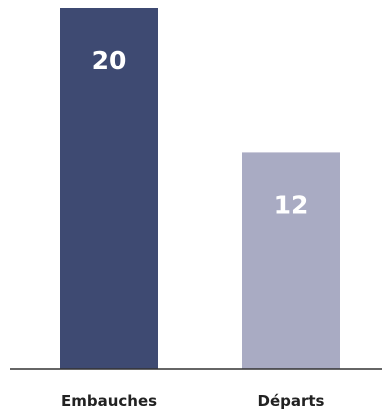 Image resolution: width=382 pixels, height=414 pixels. I want to click on bar-value-label: 20, so click(109, 60).